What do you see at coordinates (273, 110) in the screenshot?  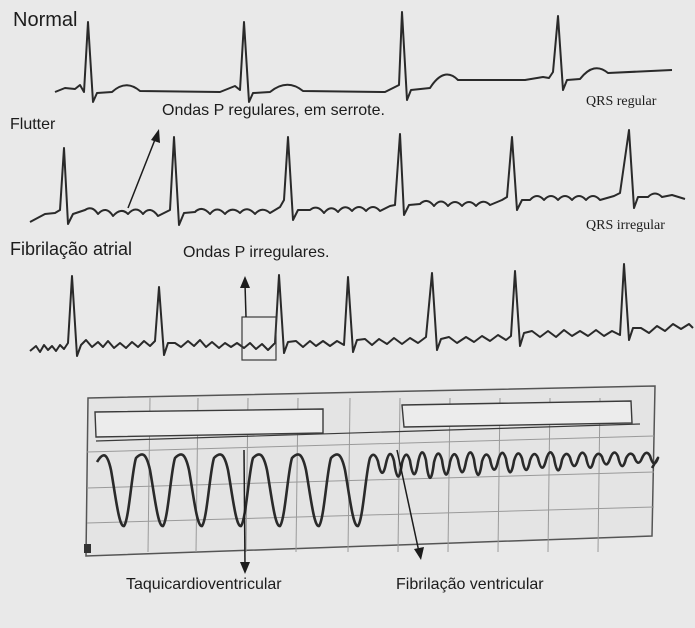 I see `label-ondas-p-regulares: Ondas P regulares, em serrote.` at bounding box center [273, 110].